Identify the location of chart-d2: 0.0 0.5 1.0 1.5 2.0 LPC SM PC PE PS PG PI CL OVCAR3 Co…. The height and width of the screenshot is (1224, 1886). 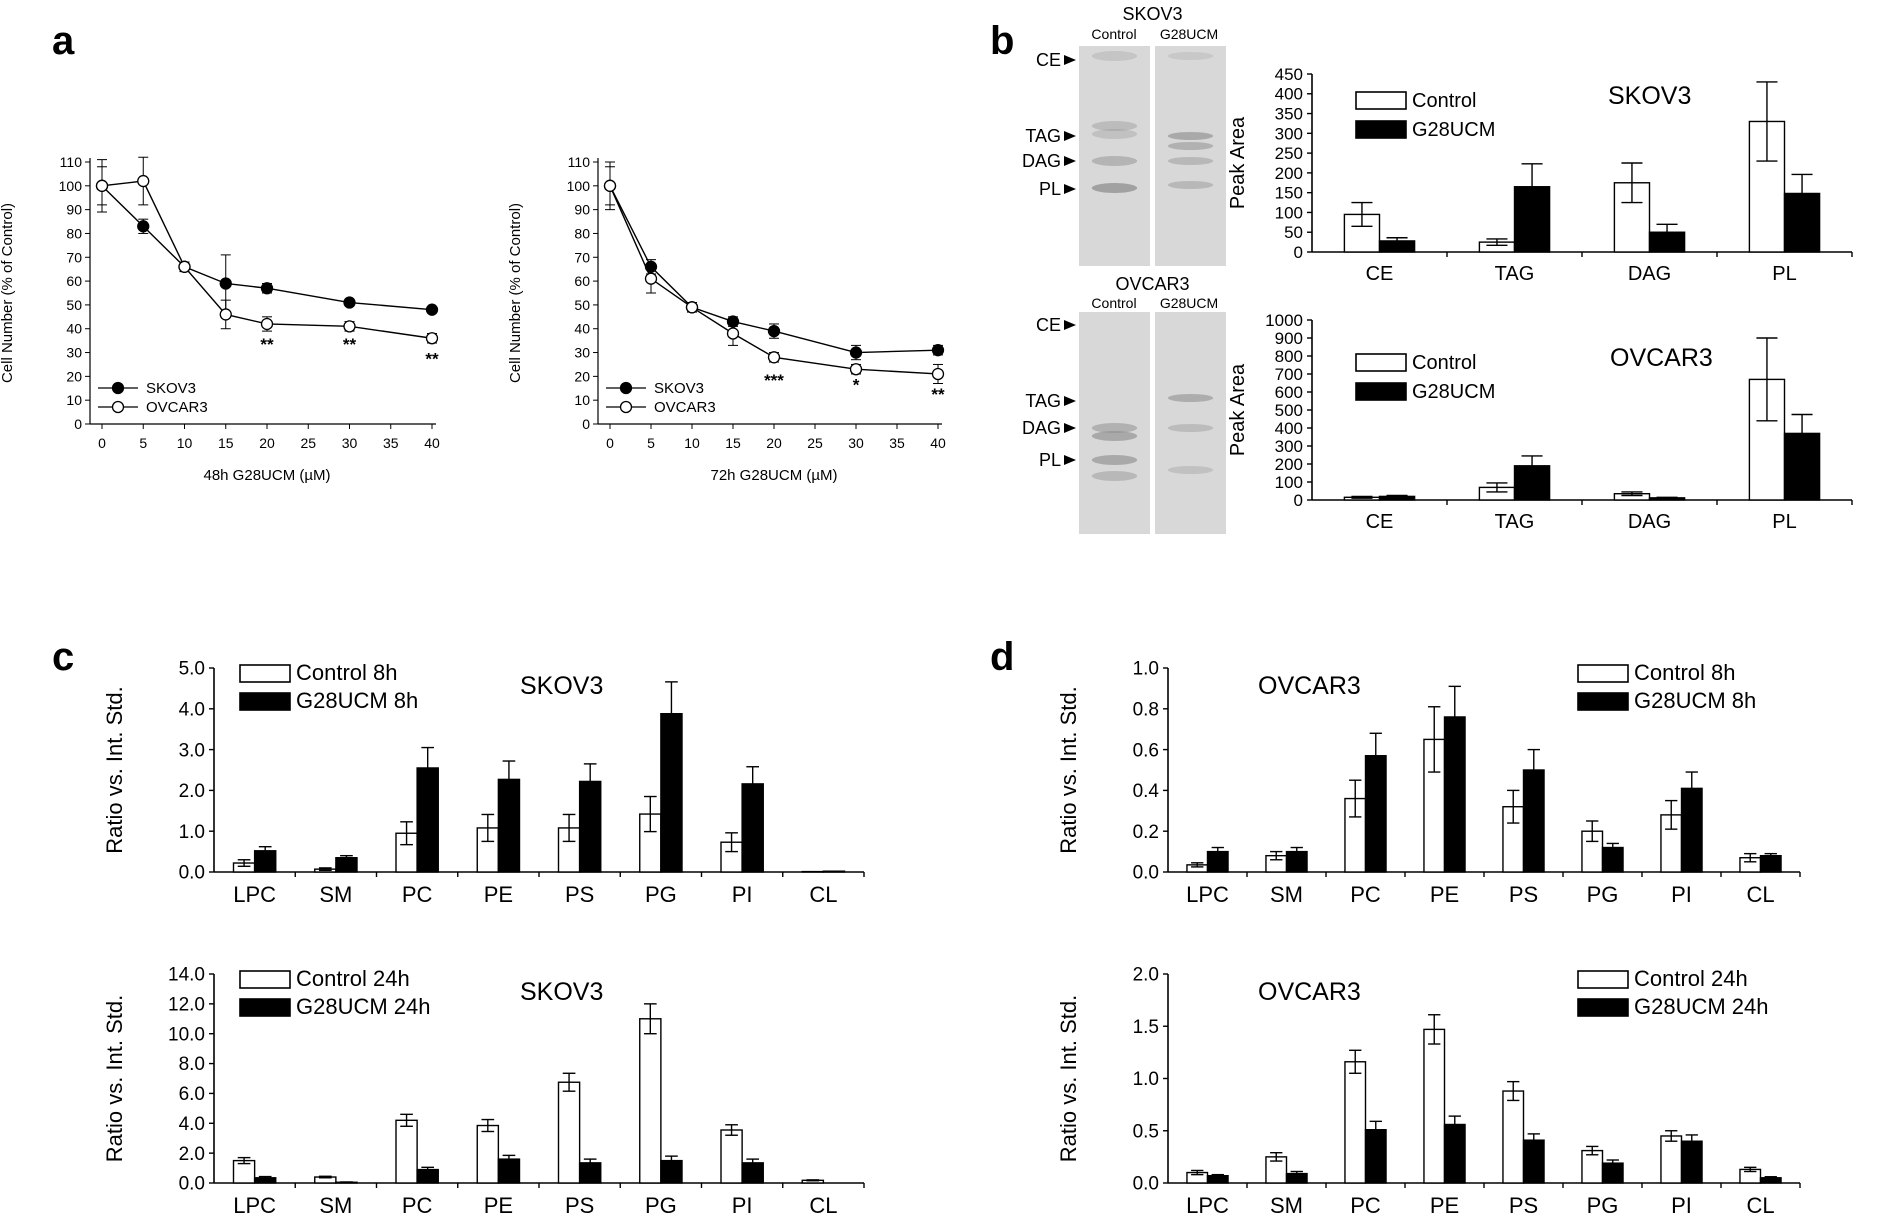
(1428, 1091).